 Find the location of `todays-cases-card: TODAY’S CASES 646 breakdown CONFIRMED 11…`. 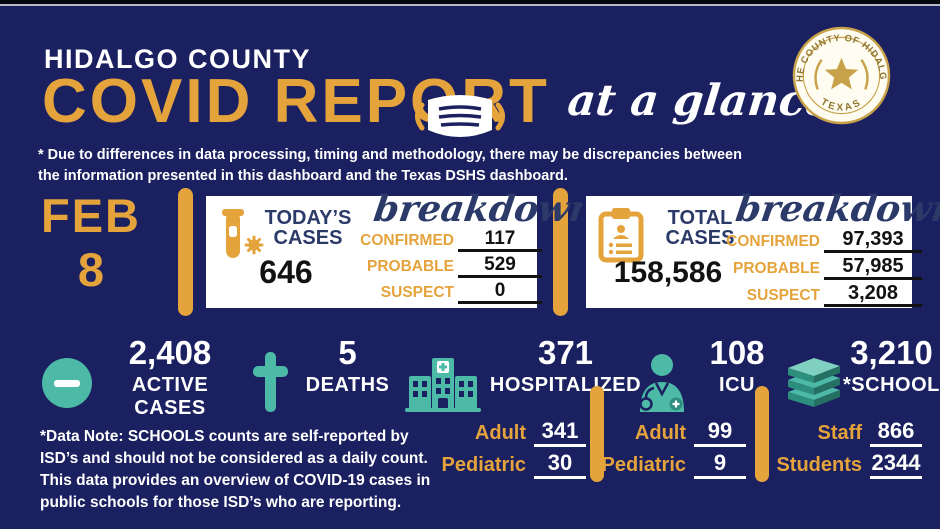

todays-cases-card: TODAY’S CASES 646 breakdown CONFIRMED 11… is located at coordinates (401, 249).